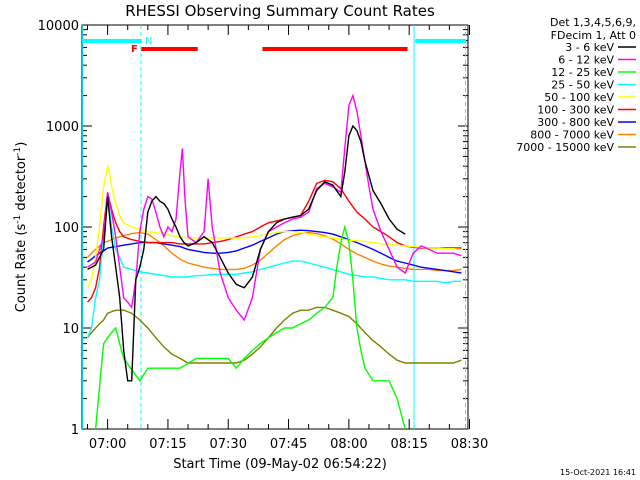  I want to click on legend-label: 12 - 25 keV, so click(582, 72).